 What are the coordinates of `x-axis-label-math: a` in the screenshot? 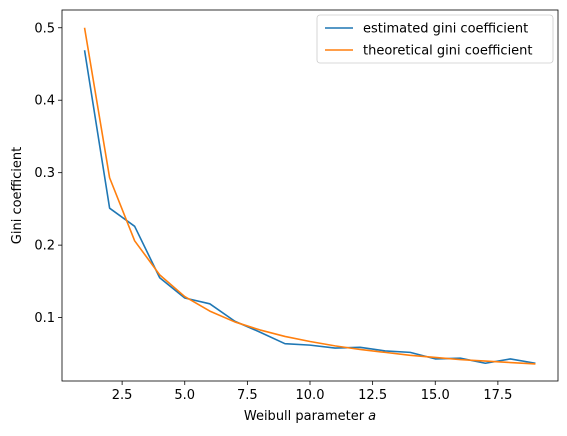 It's located at (372, 416).